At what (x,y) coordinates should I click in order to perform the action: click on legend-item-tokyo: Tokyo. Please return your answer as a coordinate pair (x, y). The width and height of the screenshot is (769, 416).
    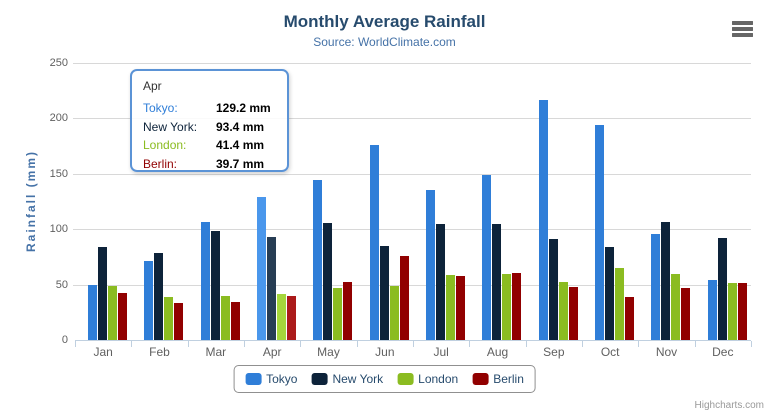
    Looking at the image, I should click on (271, 379).